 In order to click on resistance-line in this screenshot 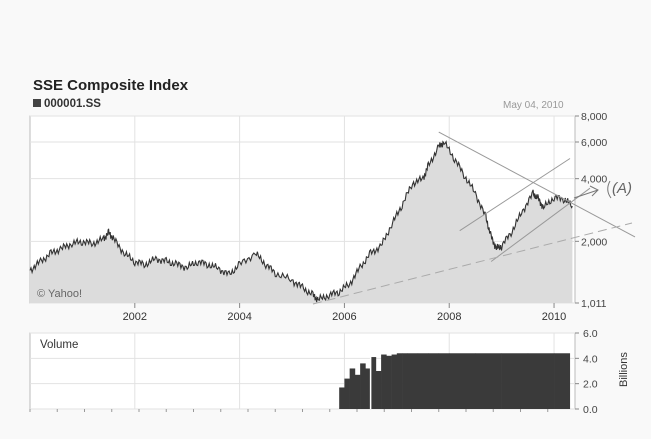, I will do `click(537, 184)`.